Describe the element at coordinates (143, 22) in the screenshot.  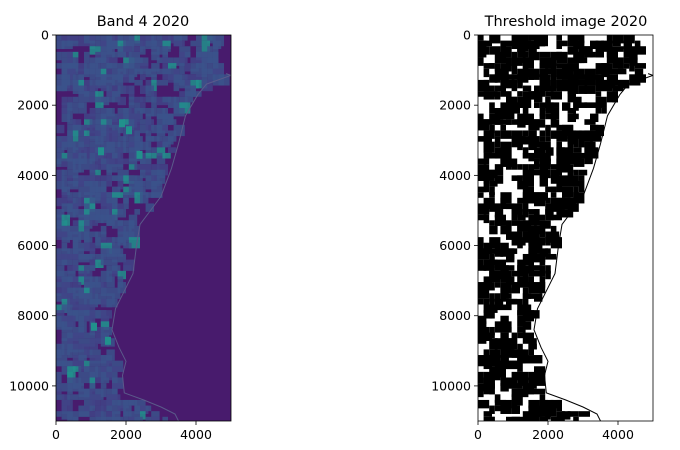
I see `band4-title: Band 4 2020` at that location.